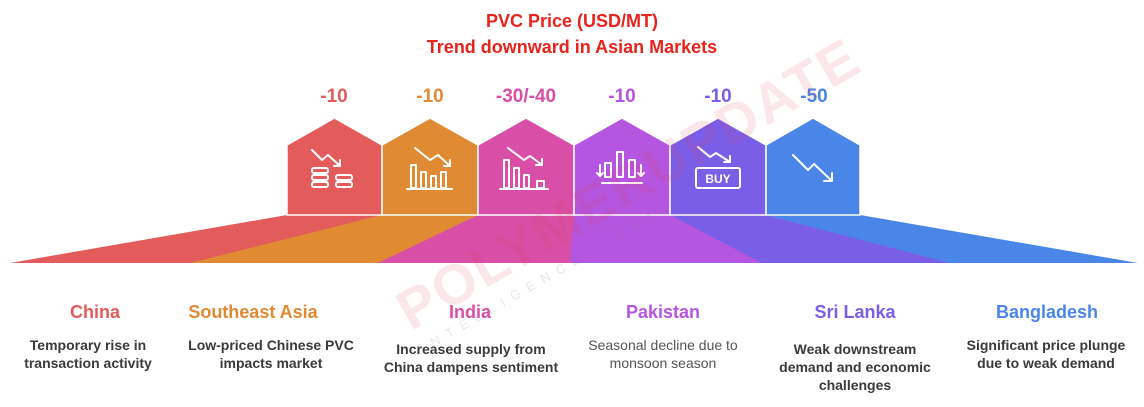 Image resolution: width=1144 pixels, height=407 pixels. I want to click on ray-india, so click(476, 239).